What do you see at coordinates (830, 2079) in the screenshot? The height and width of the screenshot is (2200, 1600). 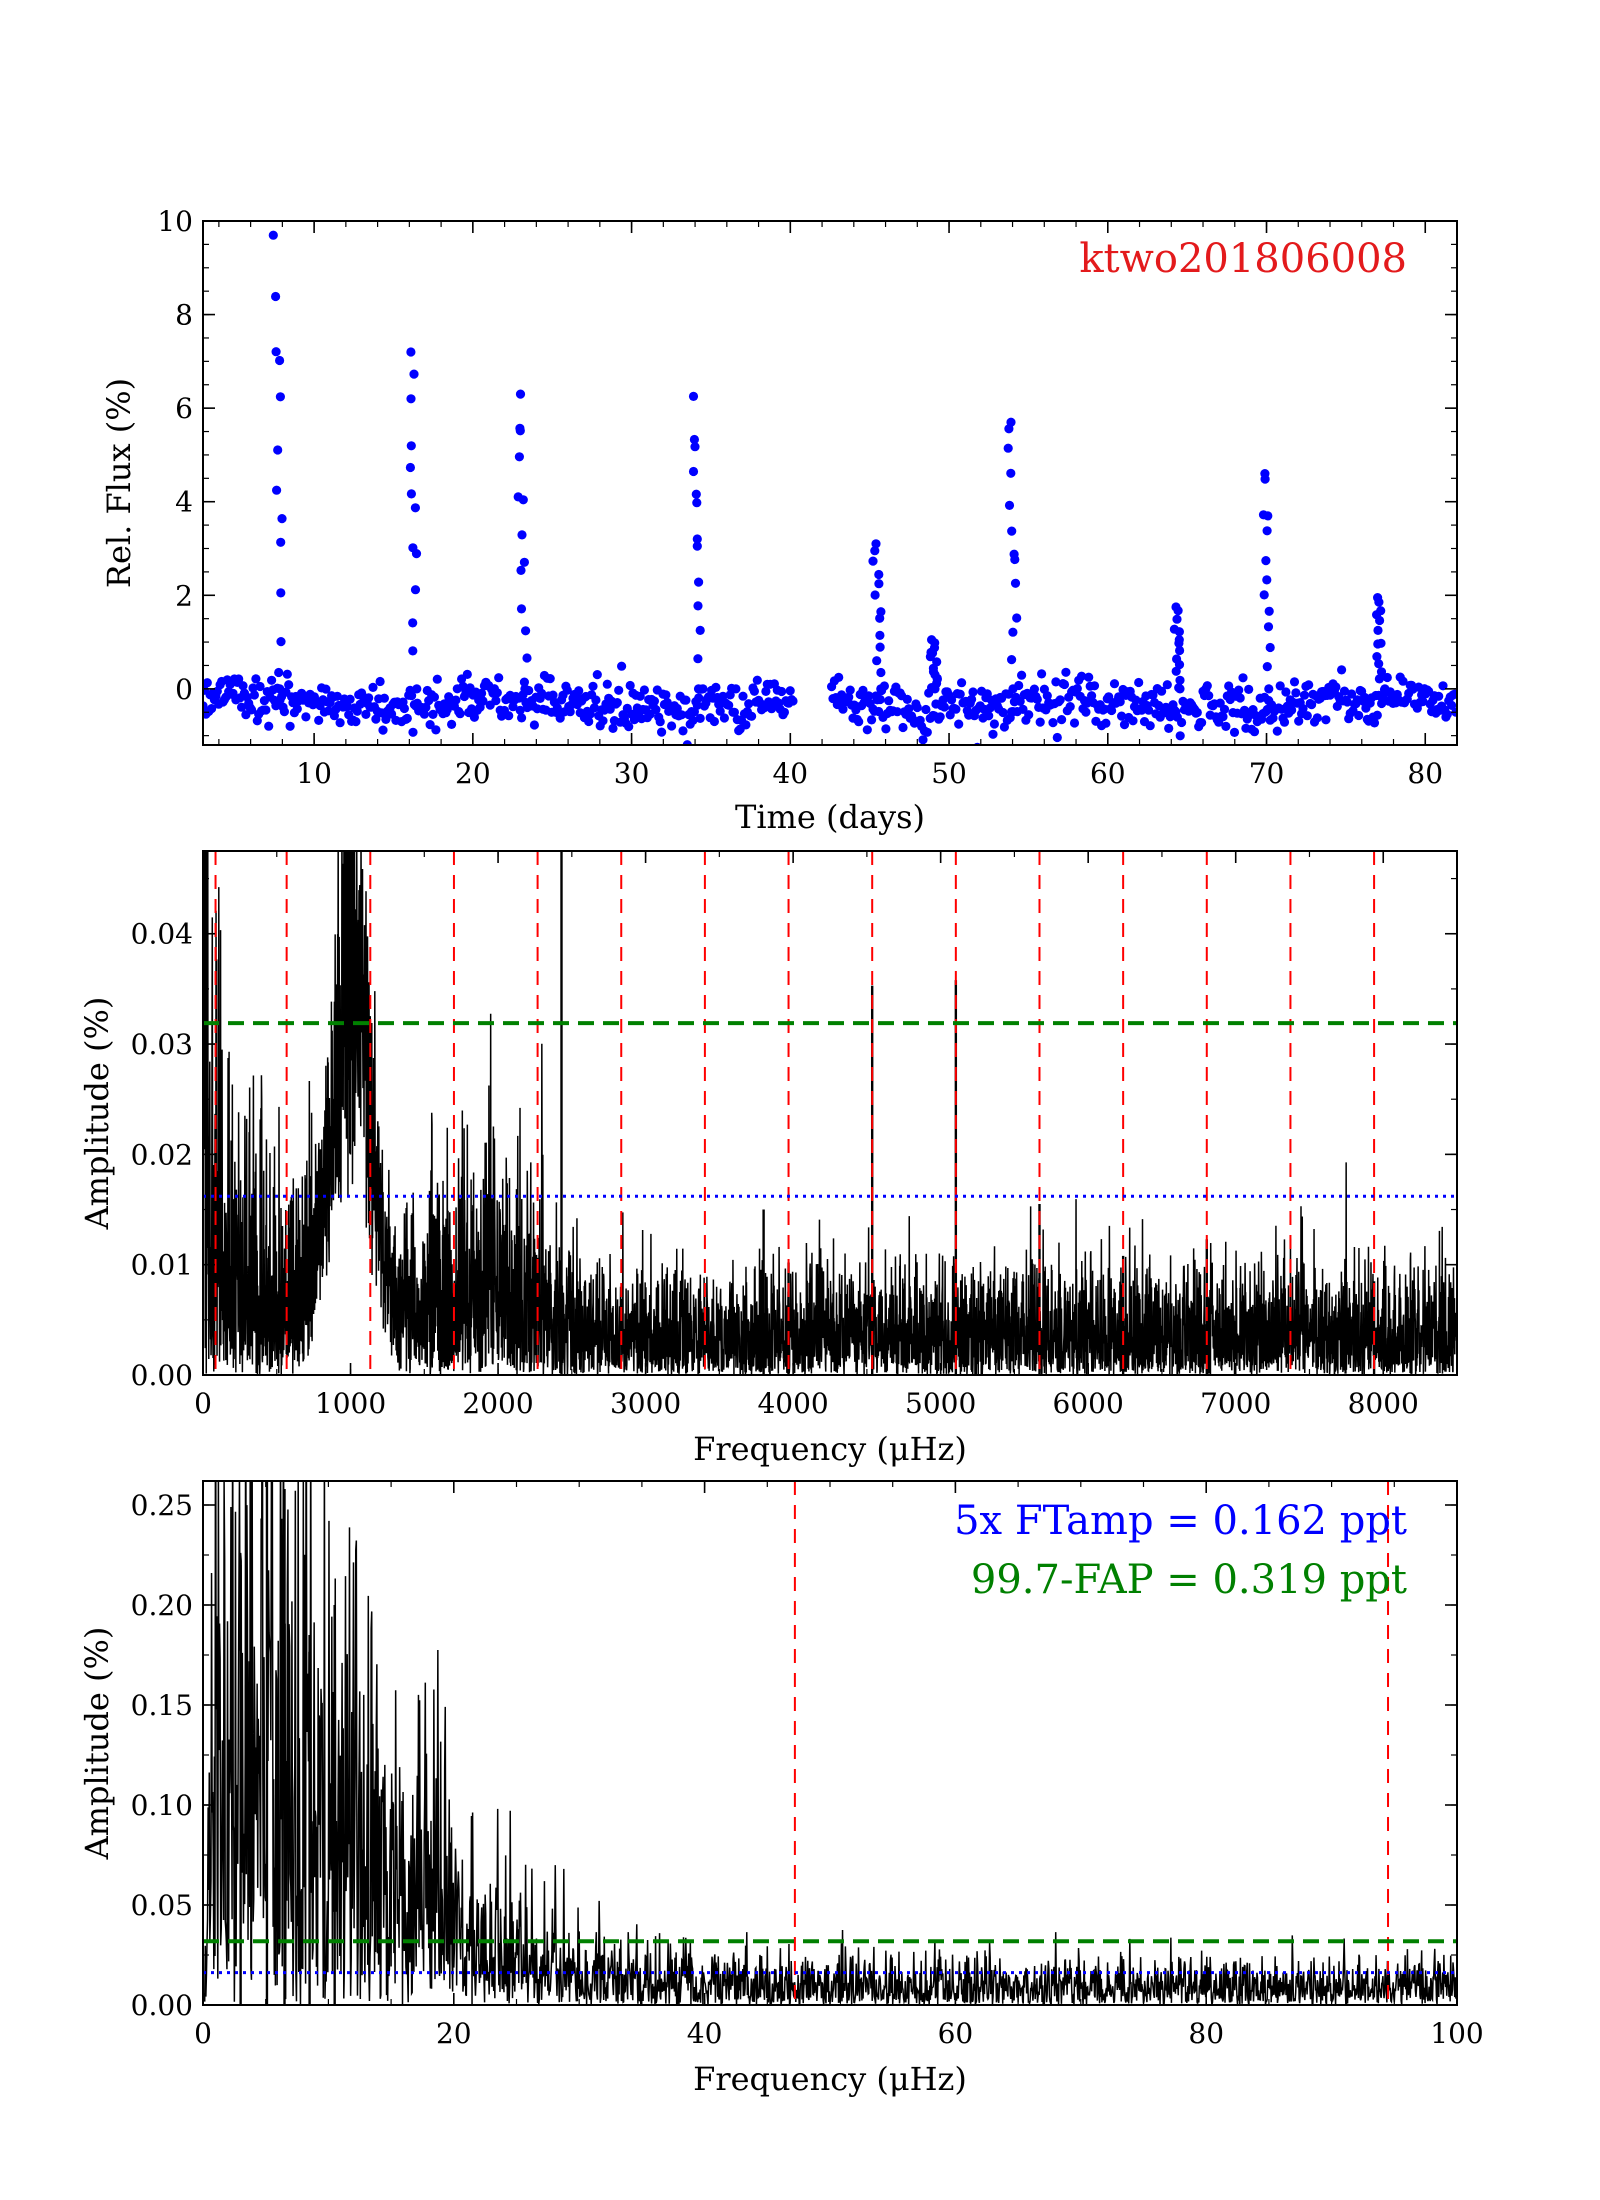 I see `zoom-spectrum-xlabel: Frequency (μHz)` at bounding box center [830, 2079].